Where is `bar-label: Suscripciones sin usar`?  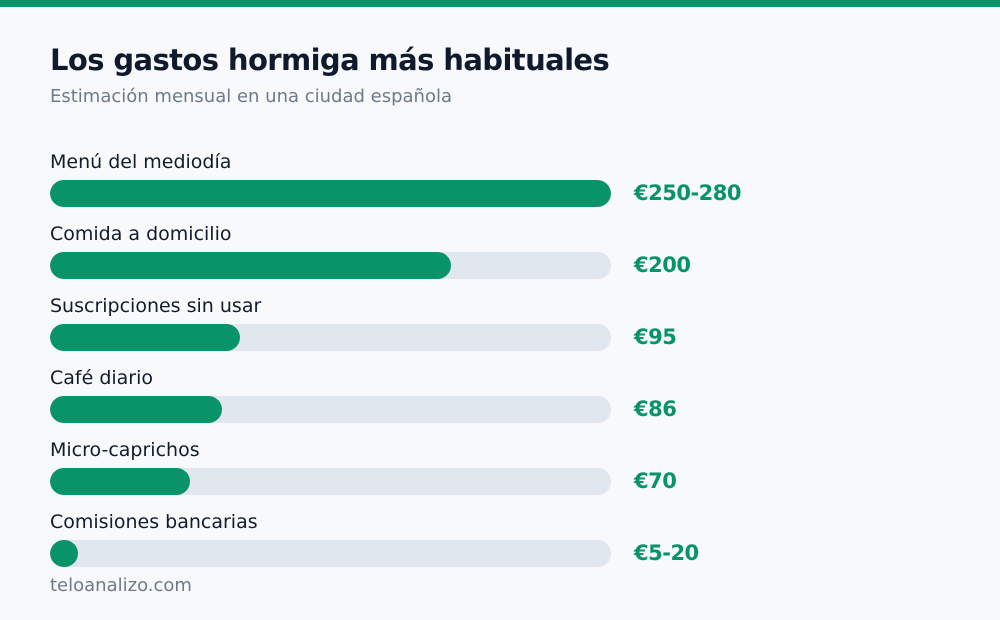
bar-label: Suscripciones sin usar is located at coordinates (156, 306).